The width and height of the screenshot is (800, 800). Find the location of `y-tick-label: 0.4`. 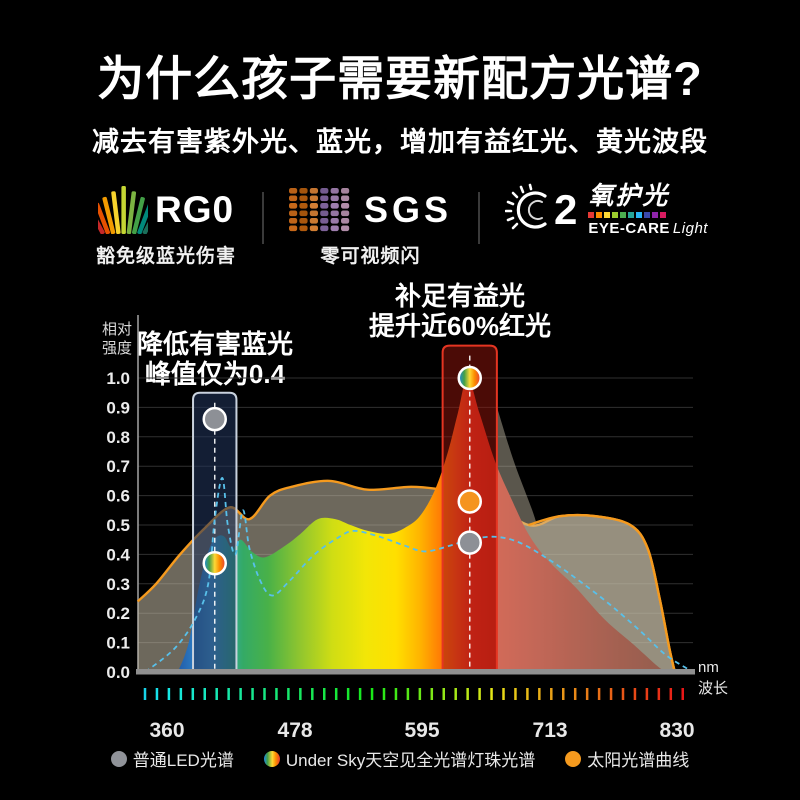

y-tick-label: 0.4 is located at coordinates (118, 554).